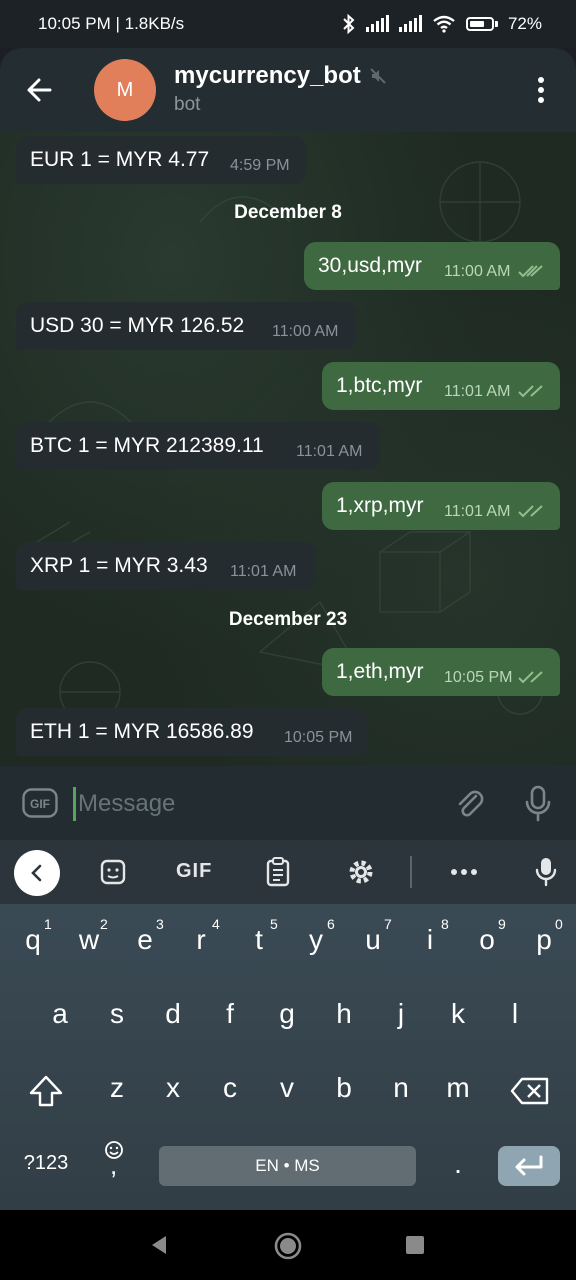  I want to click on svg-text: GIF, so click(40, 804).